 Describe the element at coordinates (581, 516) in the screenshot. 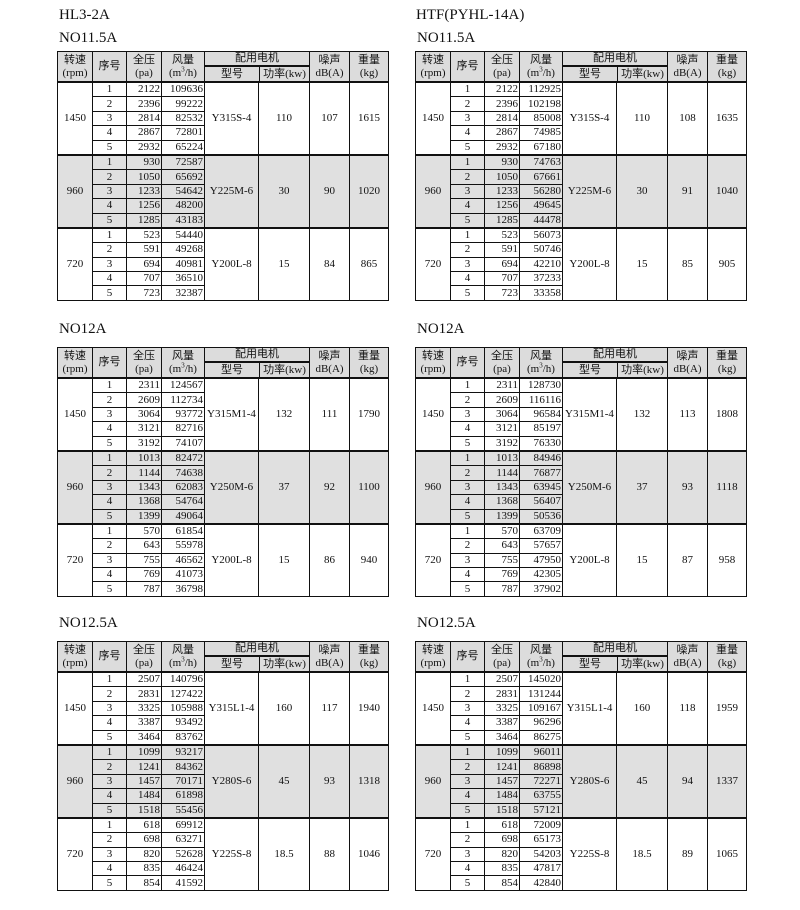

I see `table-row: 5 1399 50536` at that location.